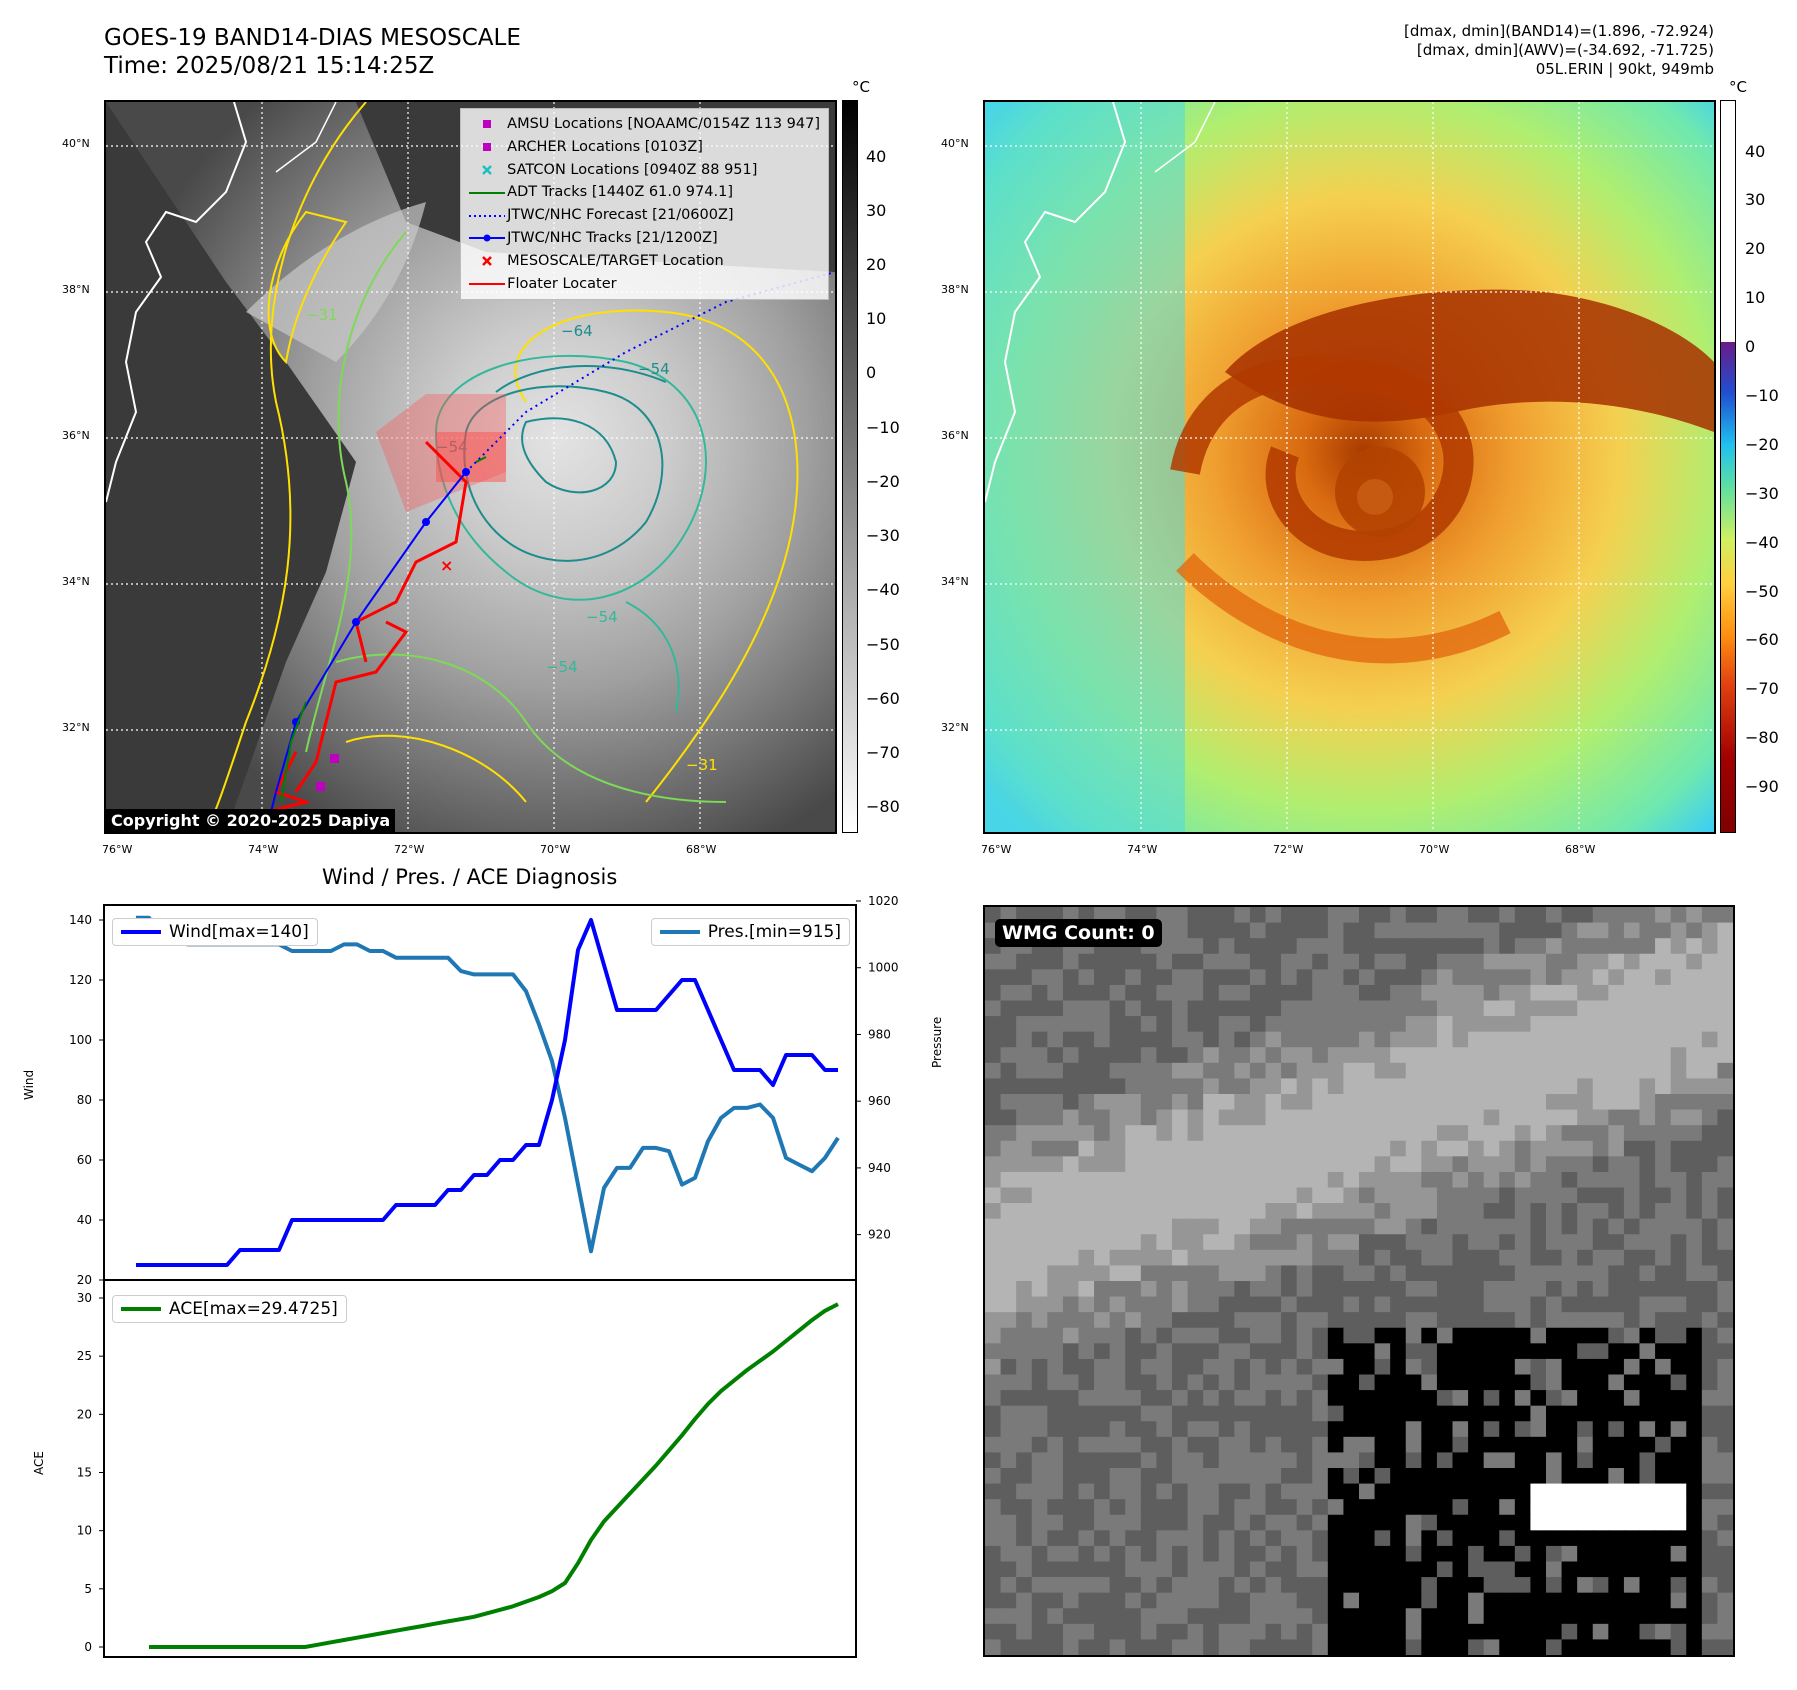  What do you see at coordinates (84, 1280) in the screenshot?
I see `wind-tick-label: 20` at bounding box center [84, 1280].